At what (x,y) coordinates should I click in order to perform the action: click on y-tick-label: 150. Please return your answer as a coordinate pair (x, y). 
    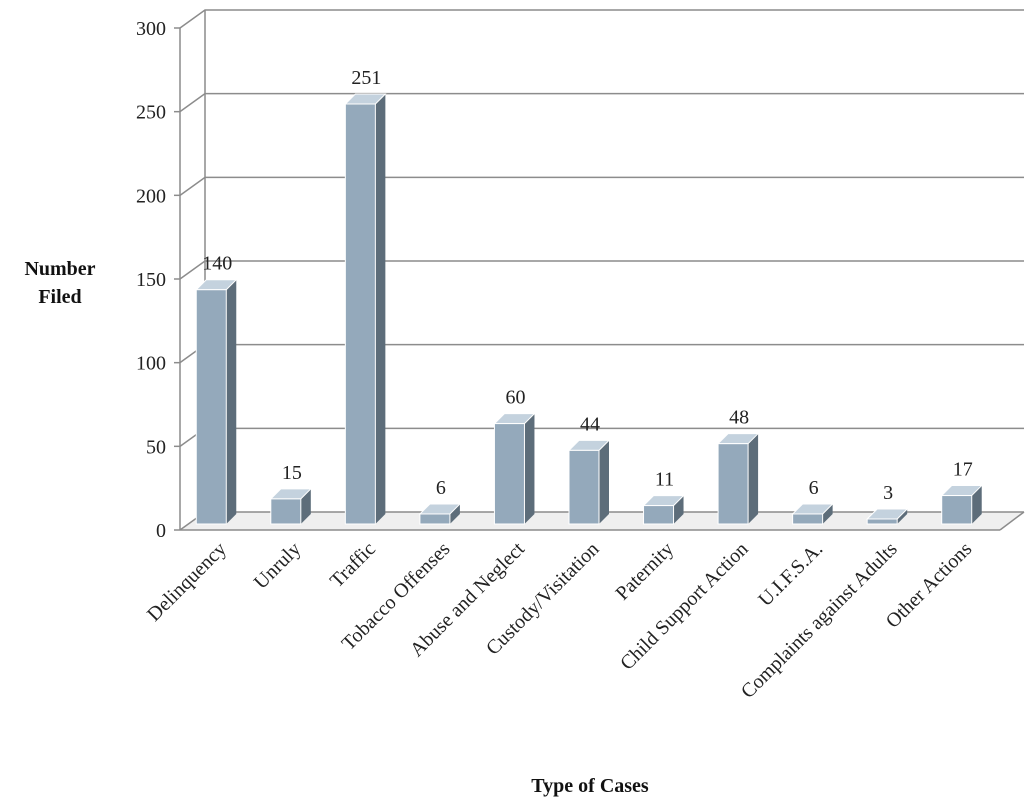
    Looking at the image, I should click on (151, 280).